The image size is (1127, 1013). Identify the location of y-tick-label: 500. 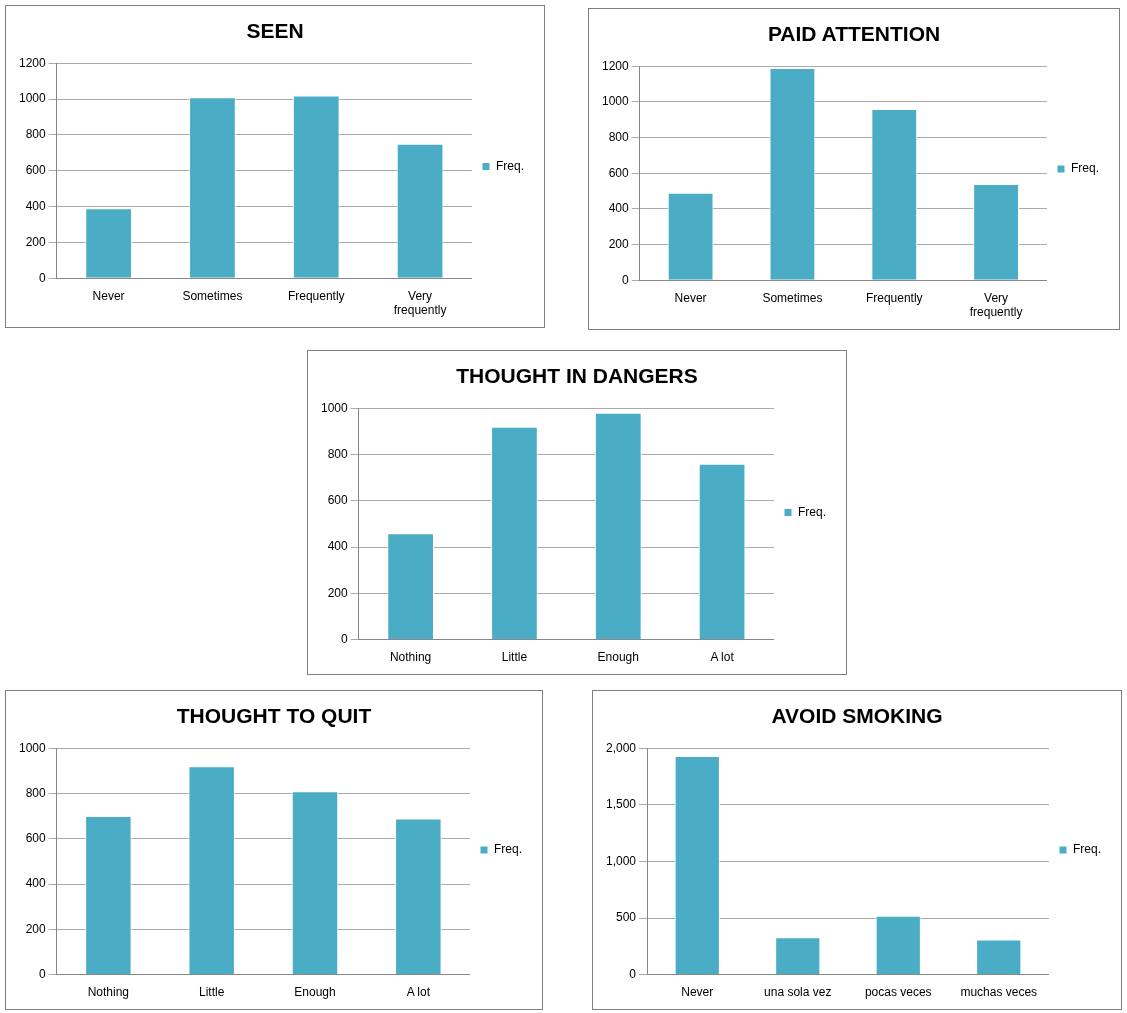
(626, 917).